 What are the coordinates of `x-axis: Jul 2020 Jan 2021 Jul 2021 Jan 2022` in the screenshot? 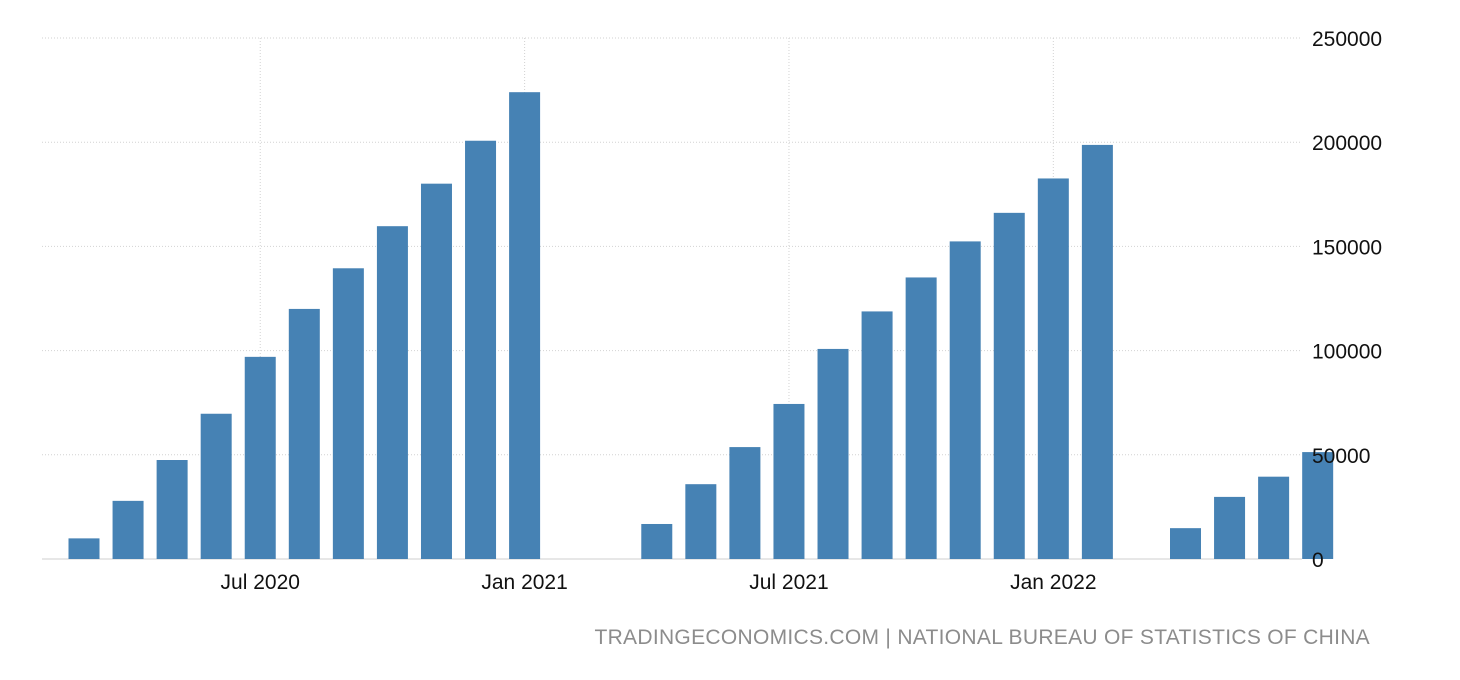 It's located at (659, 582).